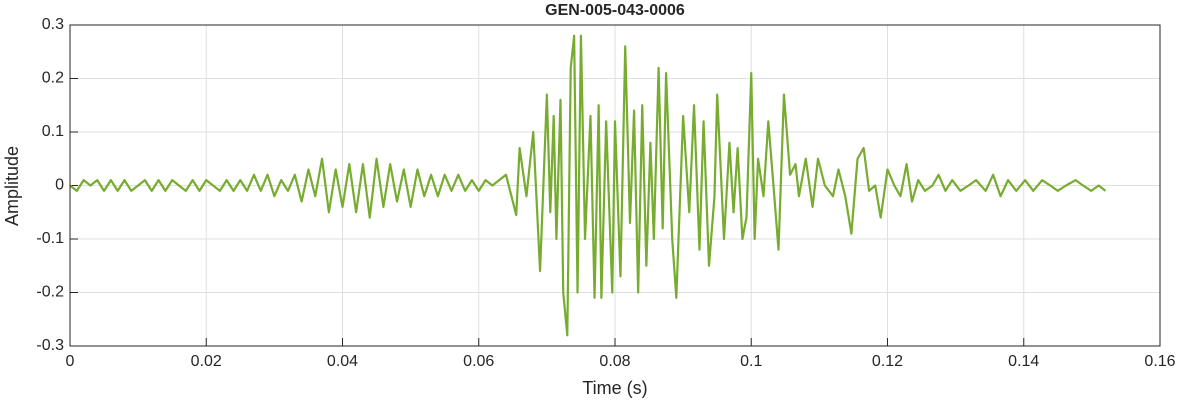 The width and height of the screenshot is (1182, 409). What do you see at coordinates (478, 361) in the screenshot?
I see `x-tick-label: 0.06` at bounding box center [478, 361].